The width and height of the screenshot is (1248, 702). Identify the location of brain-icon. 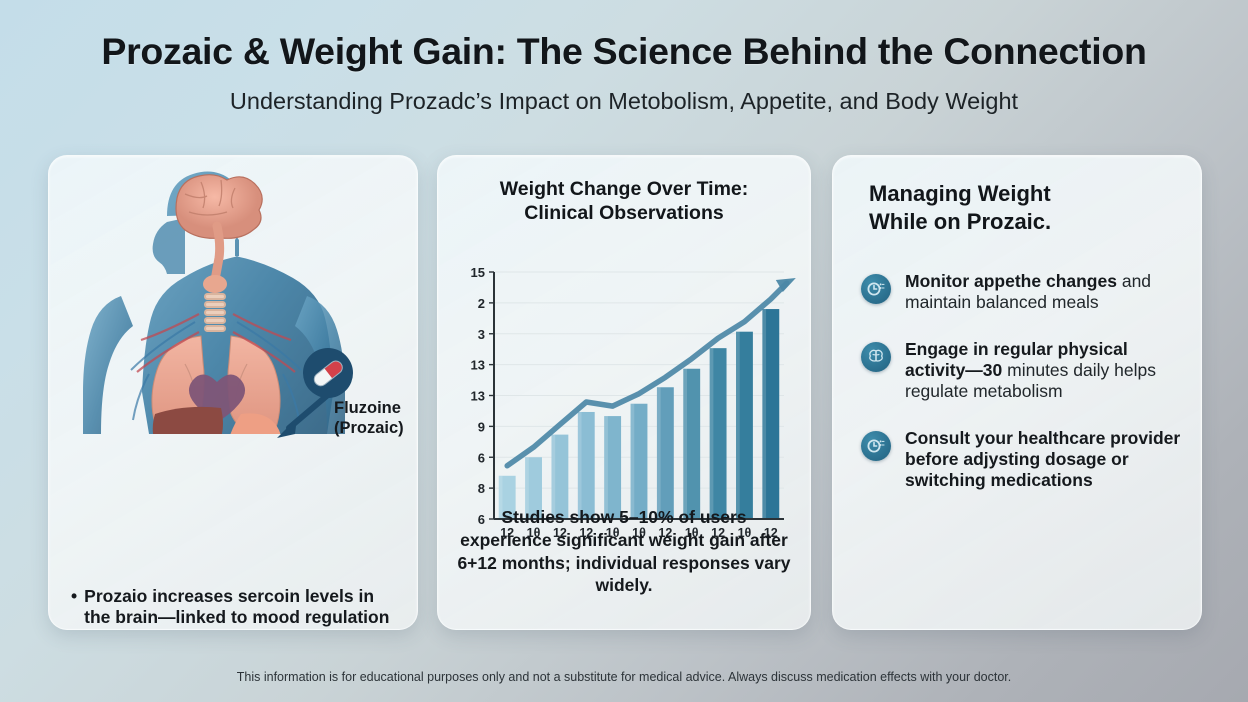
(876, 356).